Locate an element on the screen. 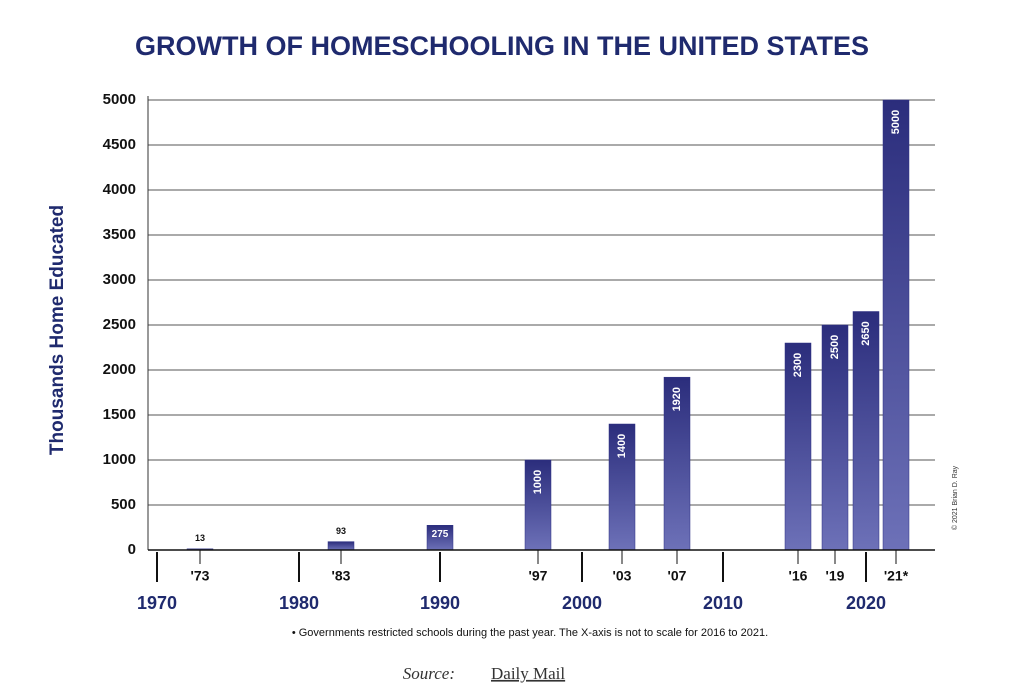 This screenshot has width=1024, height=690. y-tick-label: 1500 is located at coordinates (119, 414).